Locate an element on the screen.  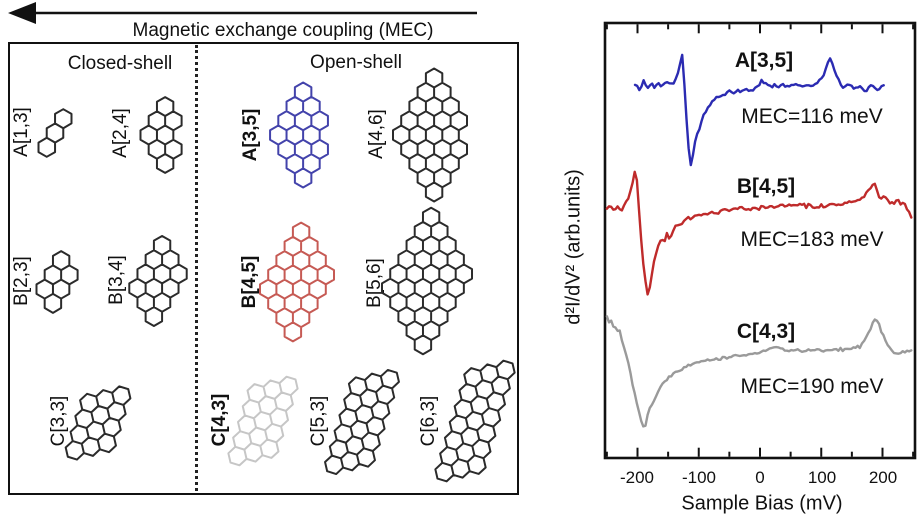
x-tick-label: -100 is located at coordinates (699, 477).